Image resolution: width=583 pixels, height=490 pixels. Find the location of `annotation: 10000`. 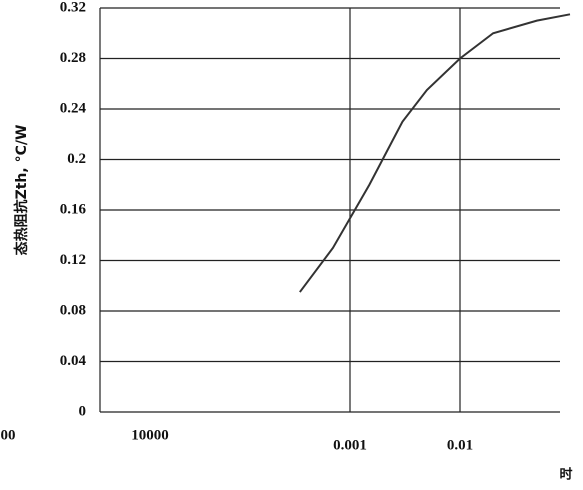

annotation: 10000 is located at coordinates (150, 435).